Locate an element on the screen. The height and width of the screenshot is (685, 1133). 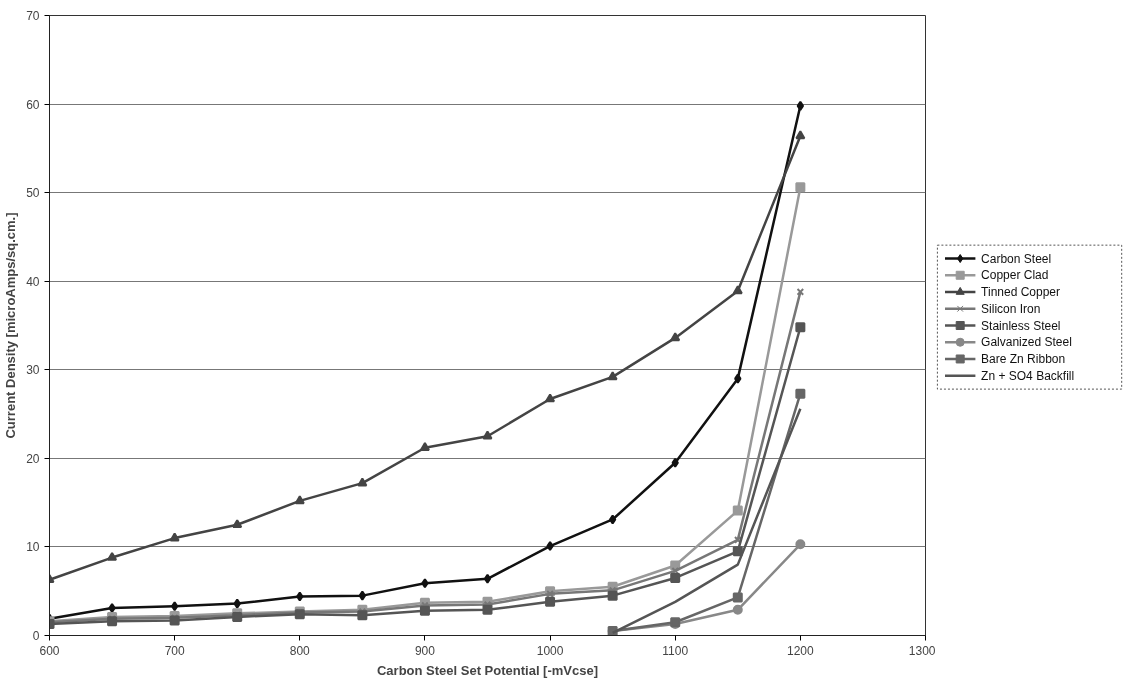
x-axis-title: Carbon Steel Set Potential [-mVcse] is located at coordinates (487, 670).